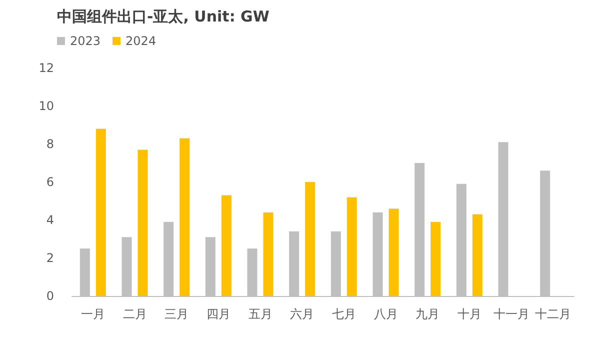 This screenshot has height=358, width=614. Describe the element at coordinates (85, 41) in the screenshot. I see `legend-label: 2023` at that location.